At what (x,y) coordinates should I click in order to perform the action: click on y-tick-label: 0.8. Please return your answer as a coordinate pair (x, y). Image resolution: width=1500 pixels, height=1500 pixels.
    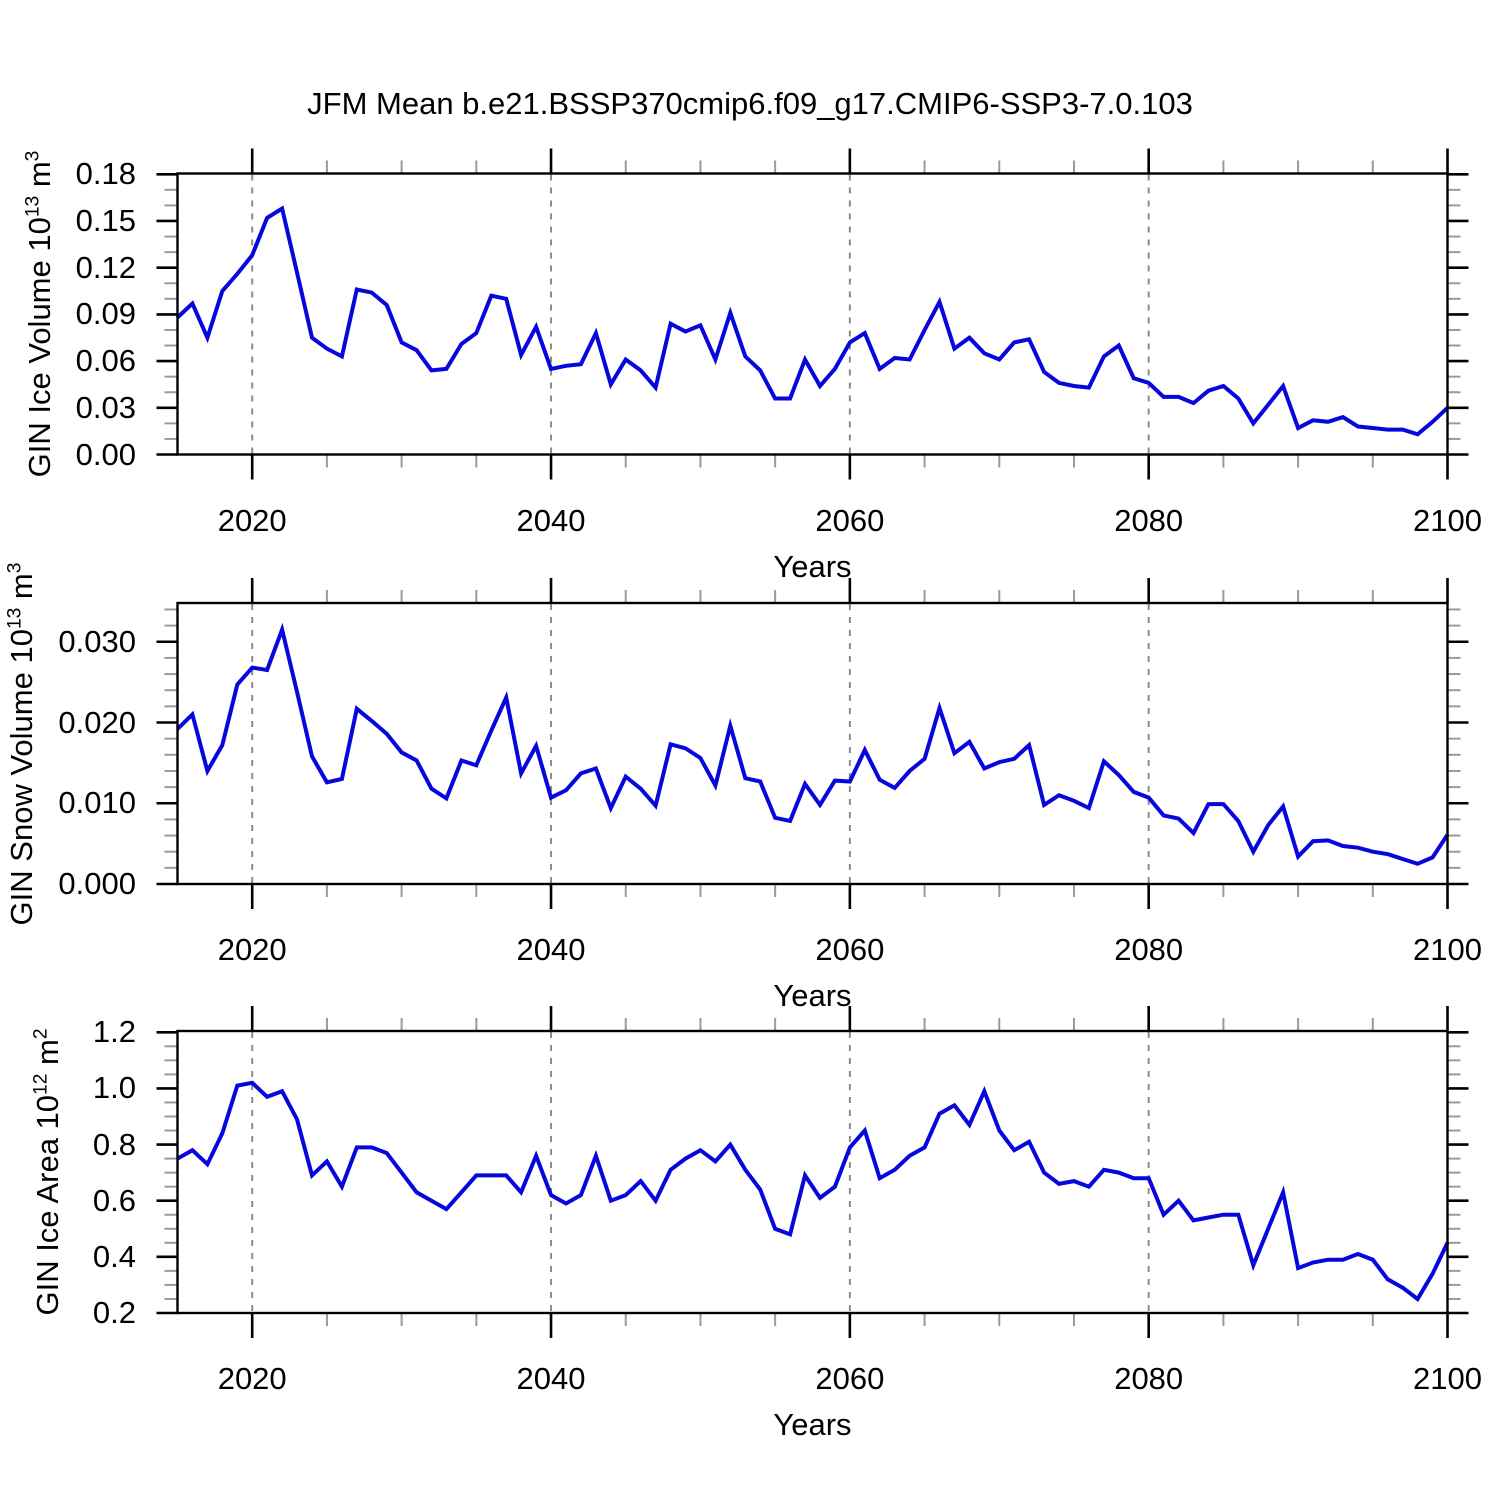
    Looking at the image, I should click on (114, 1144).